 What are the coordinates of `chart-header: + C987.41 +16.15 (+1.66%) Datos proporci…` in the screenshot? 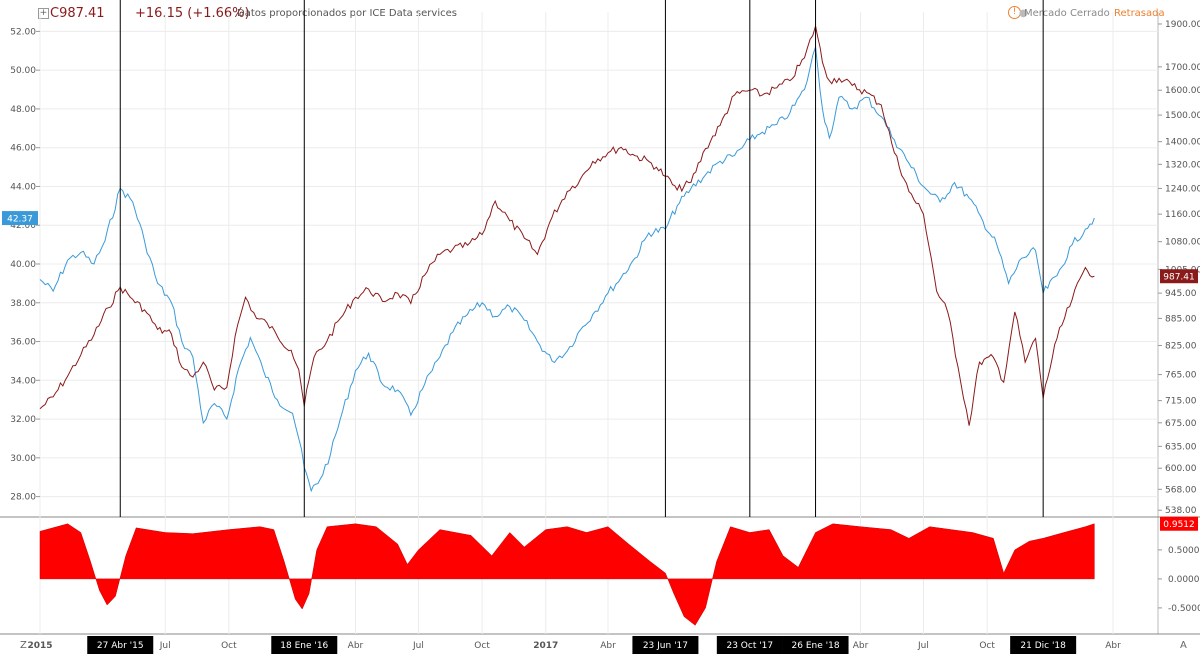 It's located at (600, 14).